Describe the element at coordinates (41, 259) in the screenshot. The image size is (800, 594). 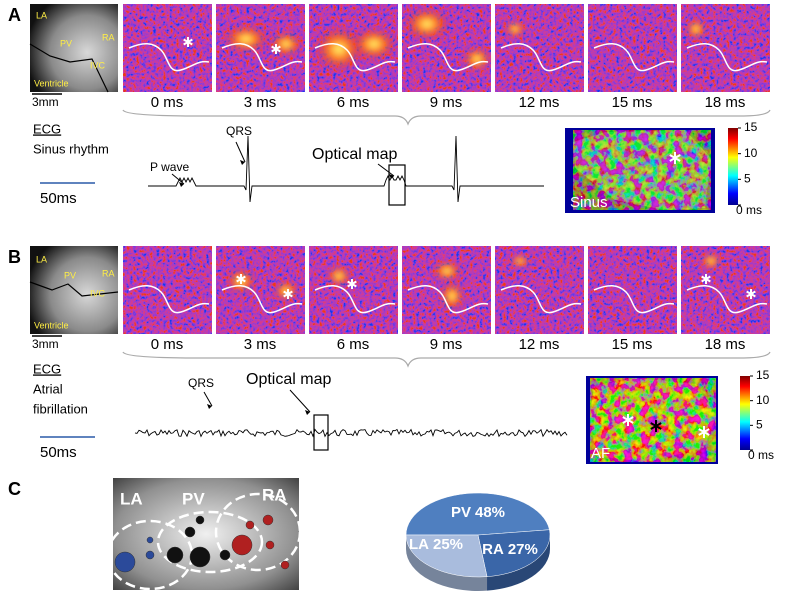
I see `anatomy-label: LA` at that location.